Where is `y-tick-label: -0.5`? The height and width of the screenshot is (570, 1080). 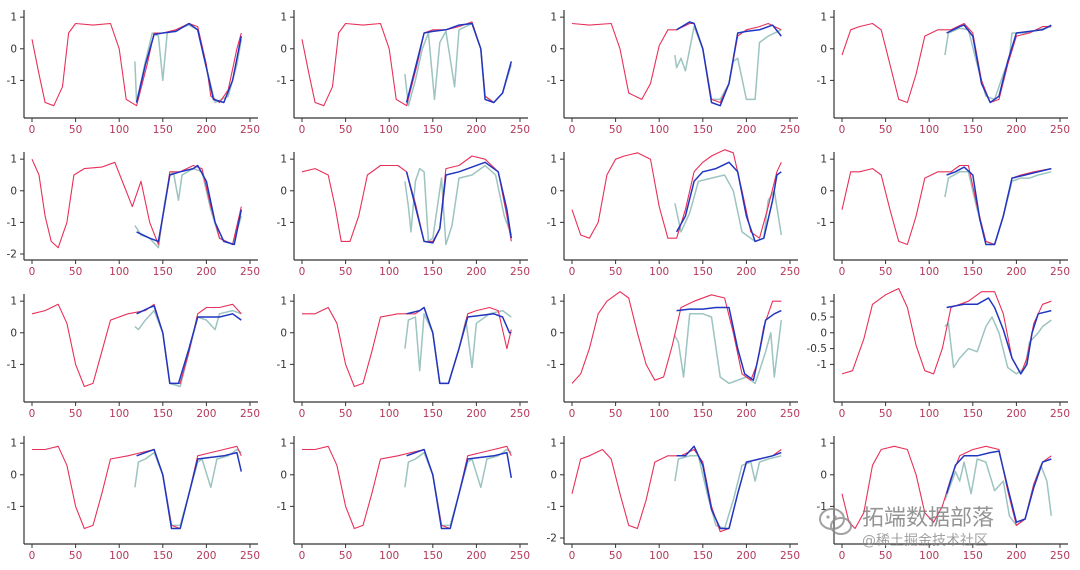
y-tick-label: -0.5 is located at coordinates (817, 349).